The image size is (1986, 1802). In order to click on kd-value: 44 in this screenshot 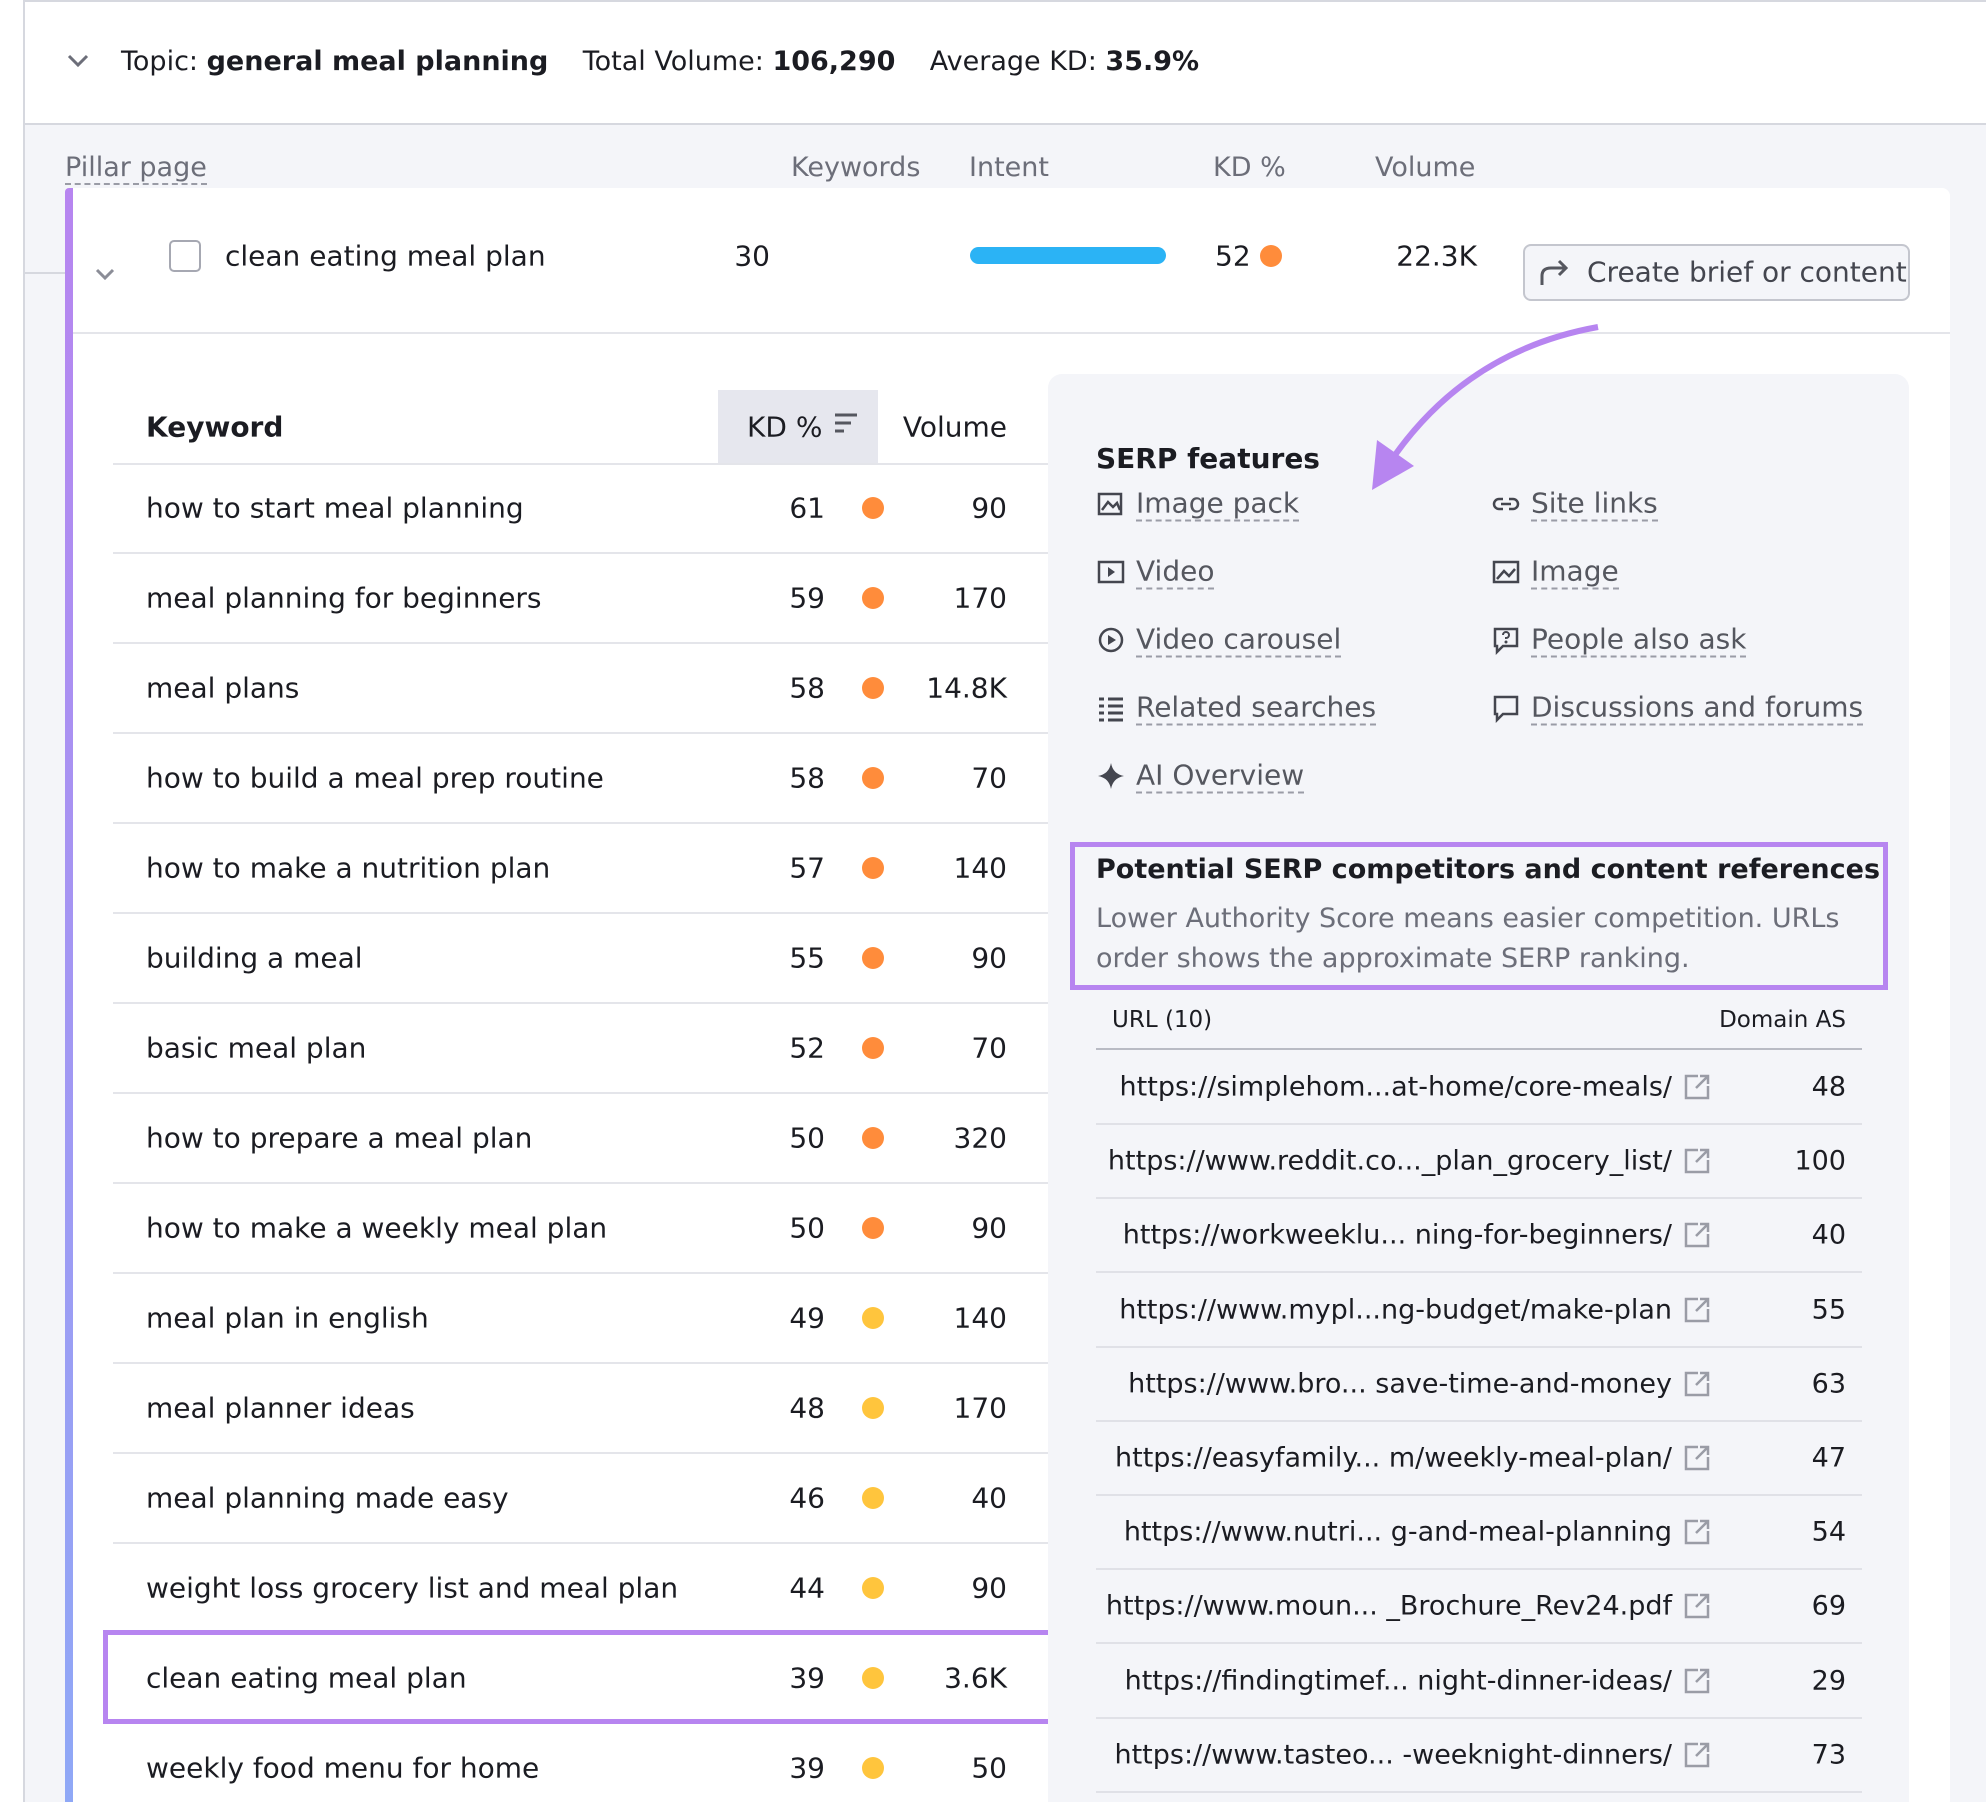, I will do `click(807, 1588)`.